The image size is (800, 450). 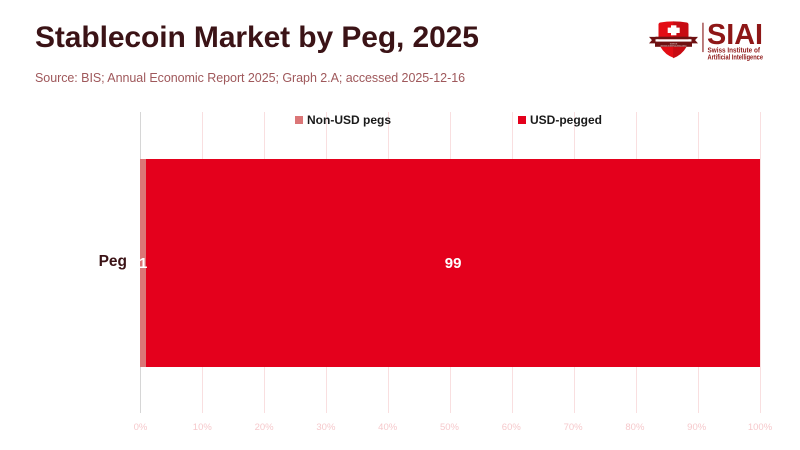 I want to click on svg-text: SWISS, so click(x=674, y=44).